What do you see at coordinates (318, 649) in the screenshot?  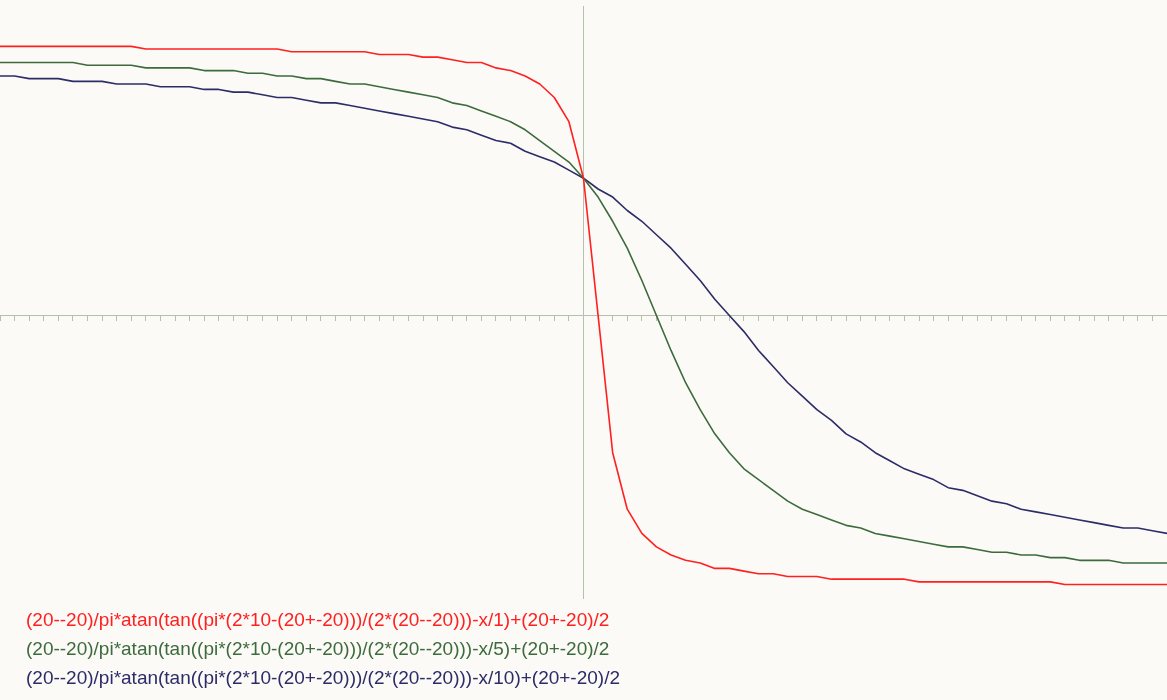 I see `text: (20--20)/pi*atan(tan((pi*(2*10-(20+-20)))/(2*(20--20)))-x/5)+(20+-20)/2` at bounding box center [318, 649].